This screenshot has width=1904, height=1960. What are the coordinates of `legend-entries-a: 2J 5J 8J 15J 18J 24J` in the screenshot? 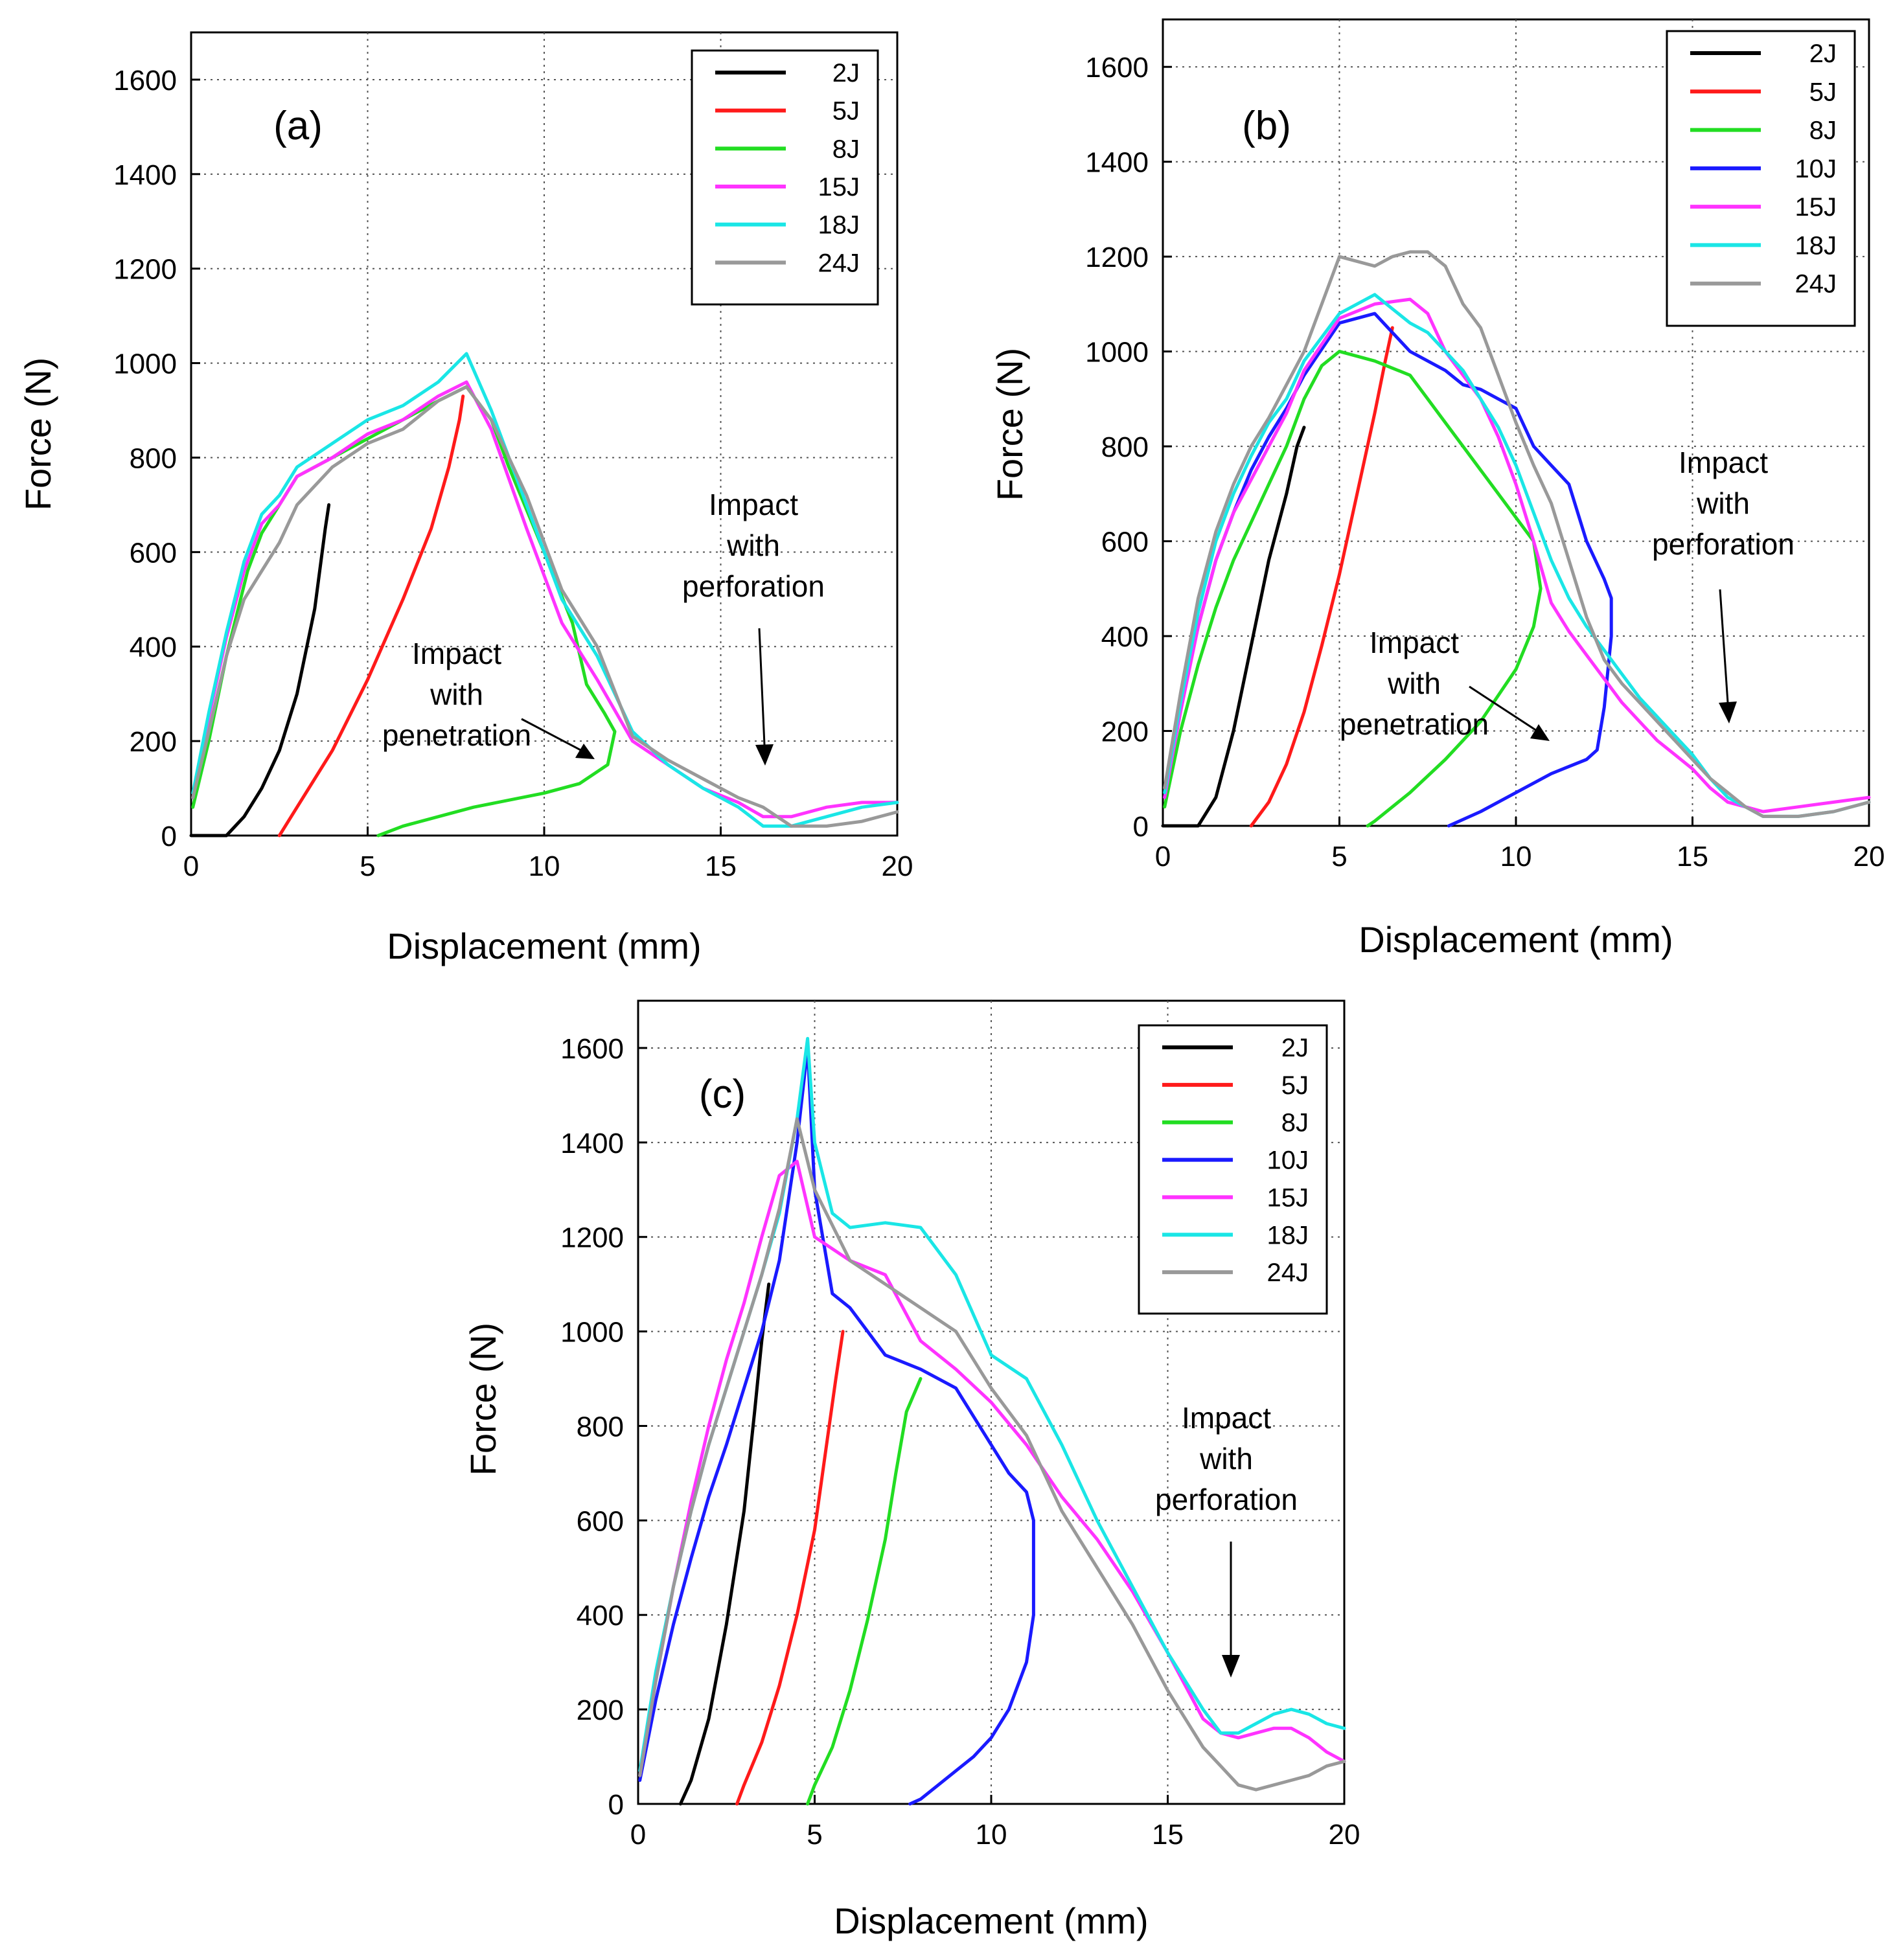 It's located at (788, 168).